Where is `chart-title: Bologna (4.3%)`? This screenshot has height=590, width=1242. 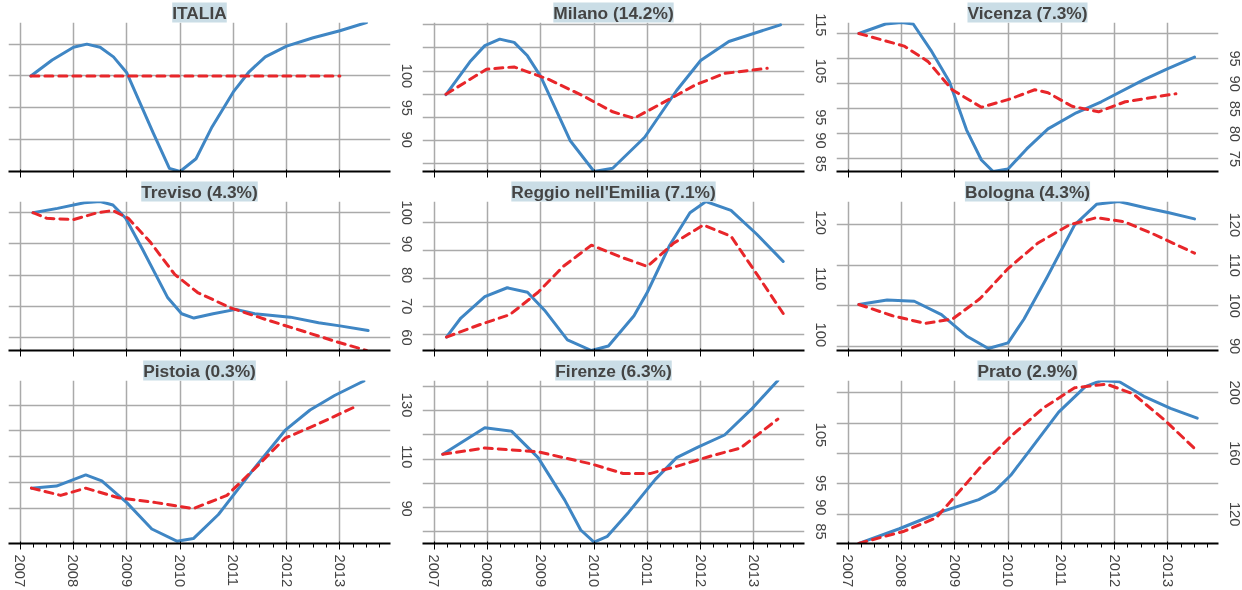 chart-title: Bologna (4.3%) is located at coordinates (1027, 191).